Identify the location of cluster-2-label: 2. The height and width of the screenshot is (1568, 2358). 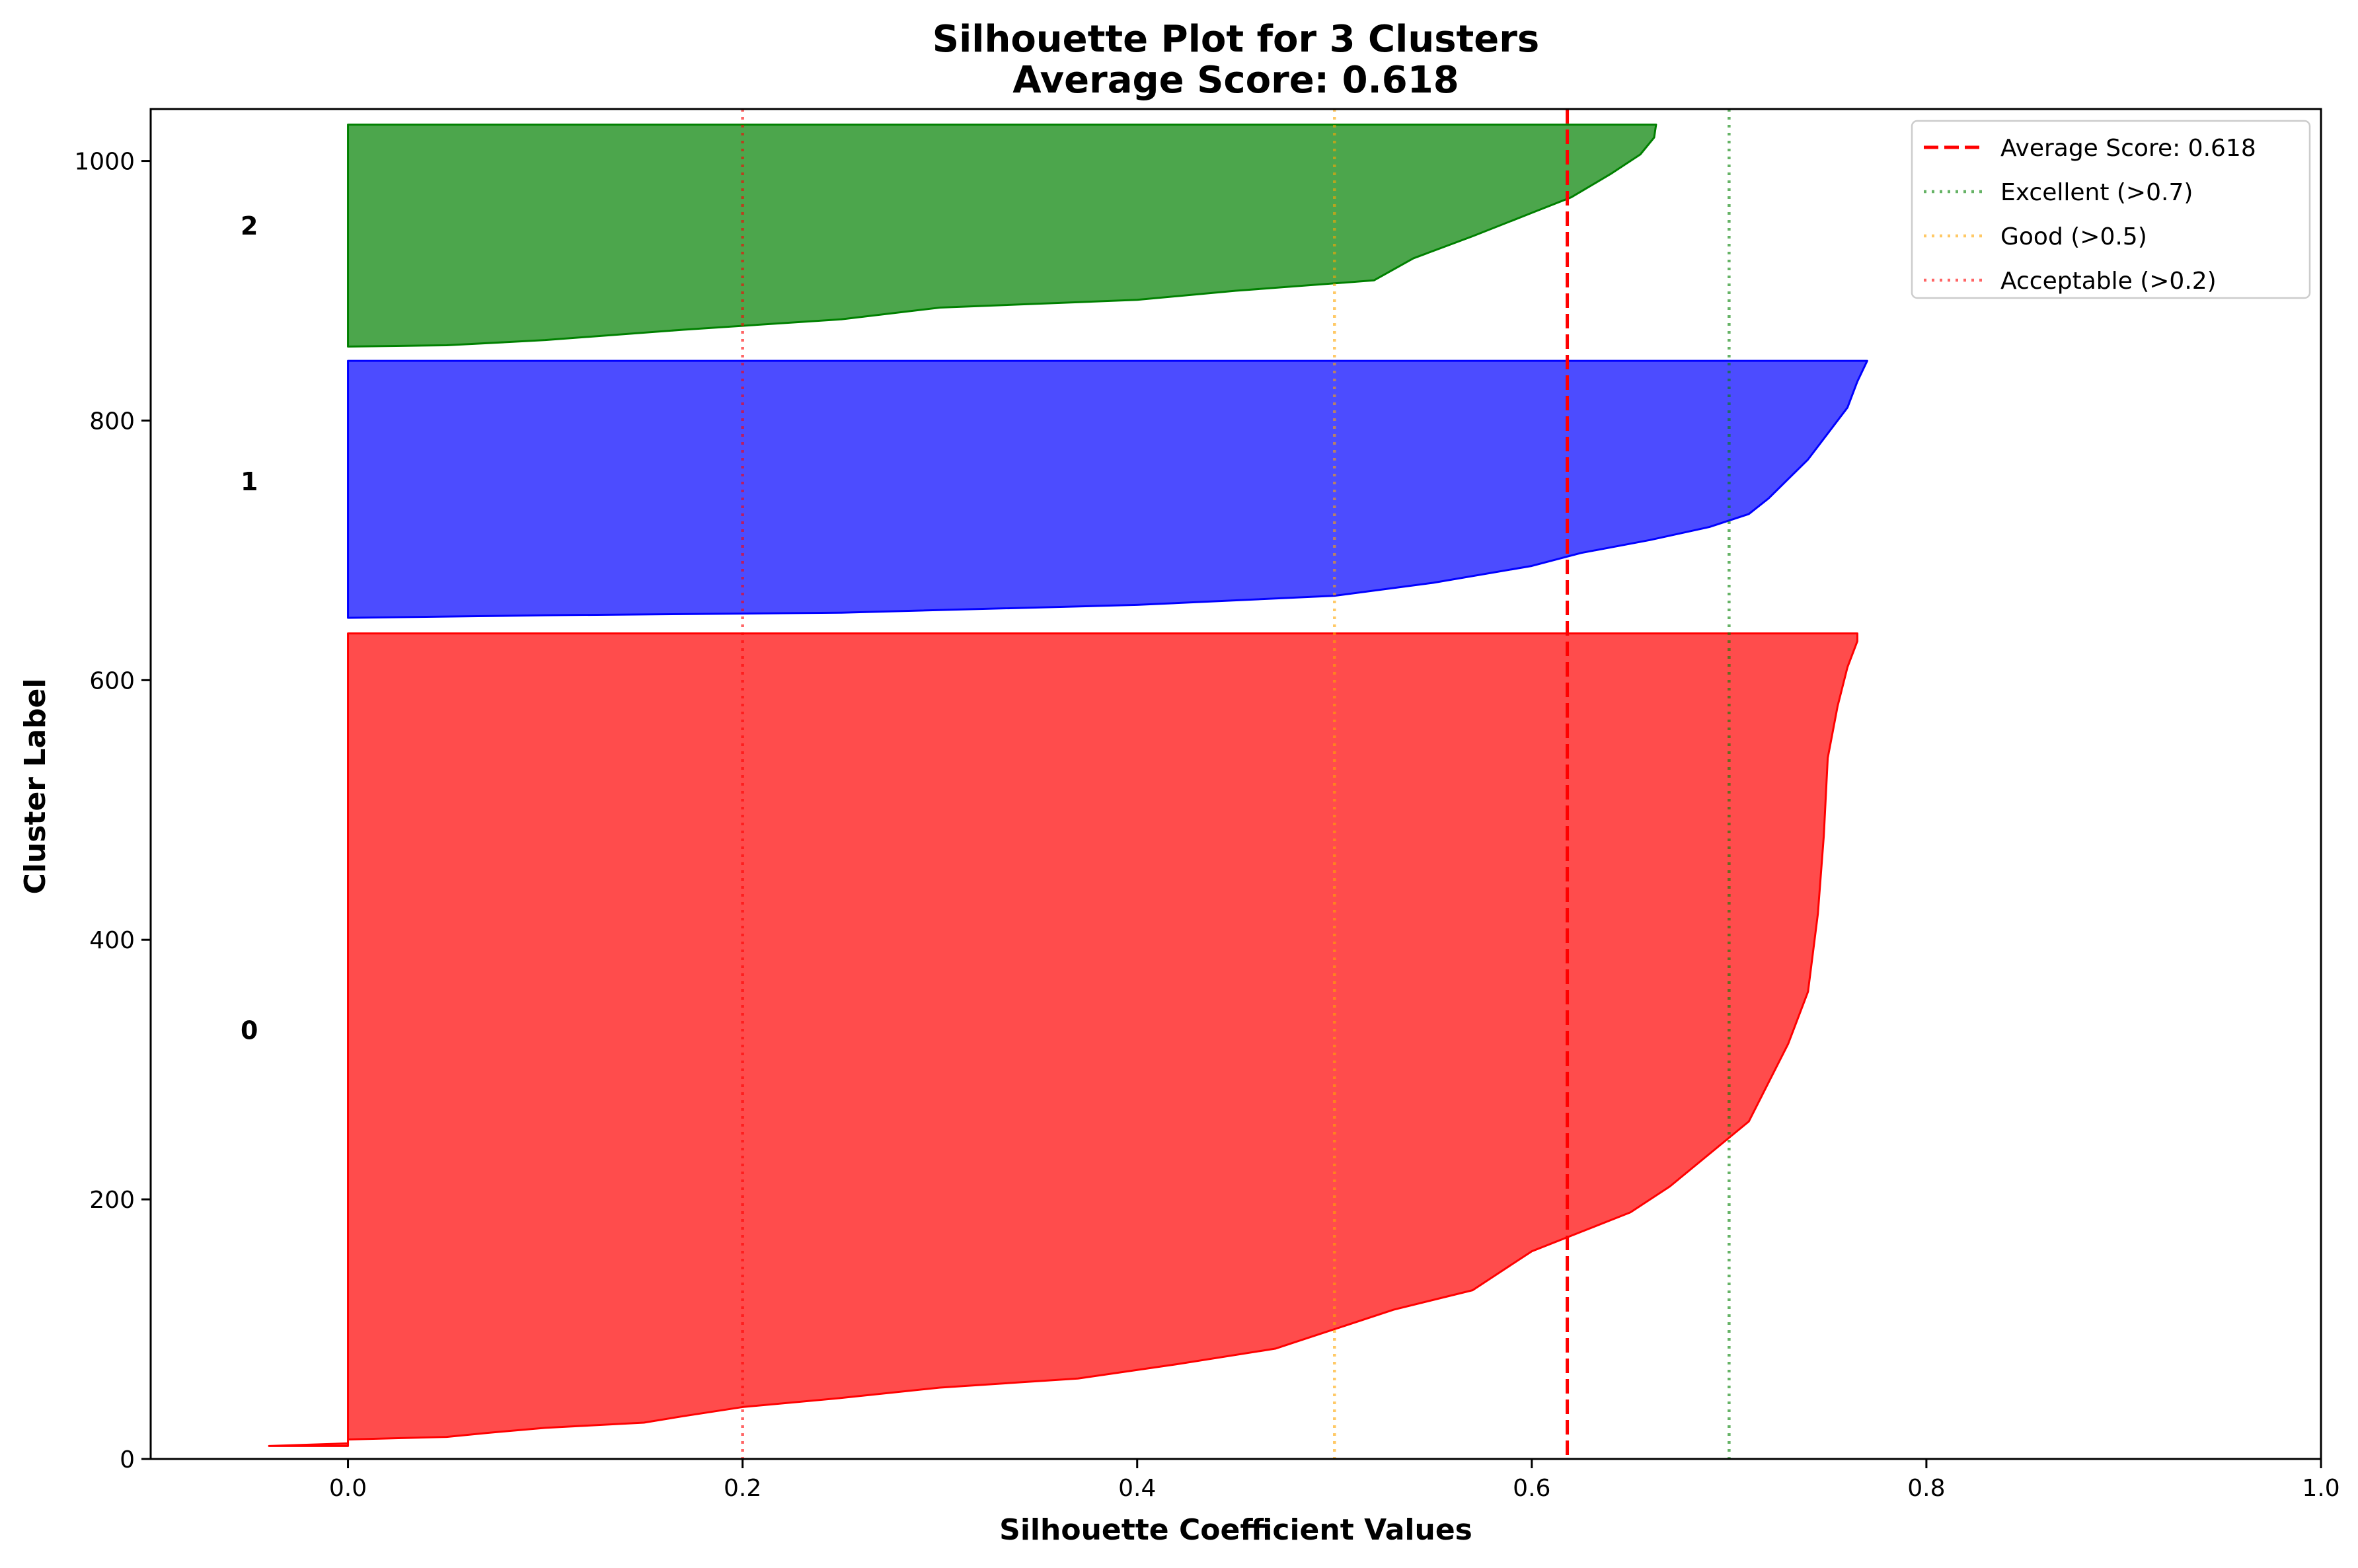
(249, 226).